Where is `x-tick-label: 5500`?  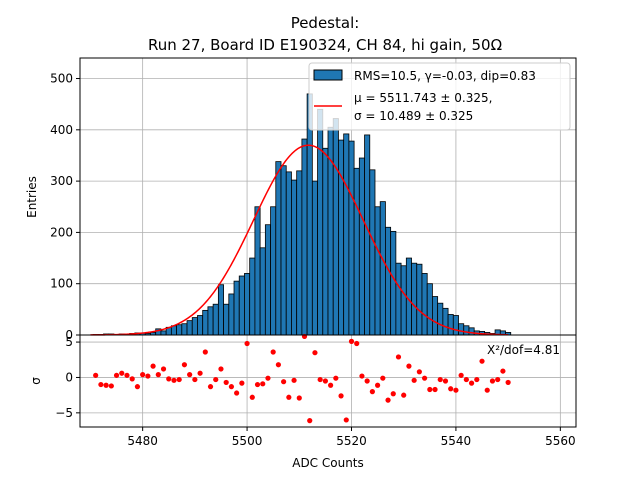
x-tick-label: 5500 is located at coordinates (247, 441).